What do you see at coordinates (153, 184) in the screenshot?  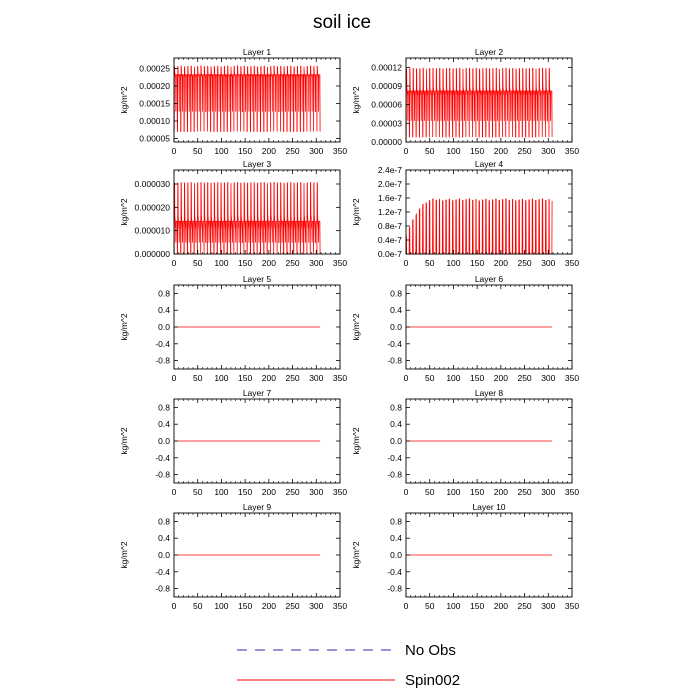 I see `y-tick-label: 0.000030` at bounding box center [153, 184].